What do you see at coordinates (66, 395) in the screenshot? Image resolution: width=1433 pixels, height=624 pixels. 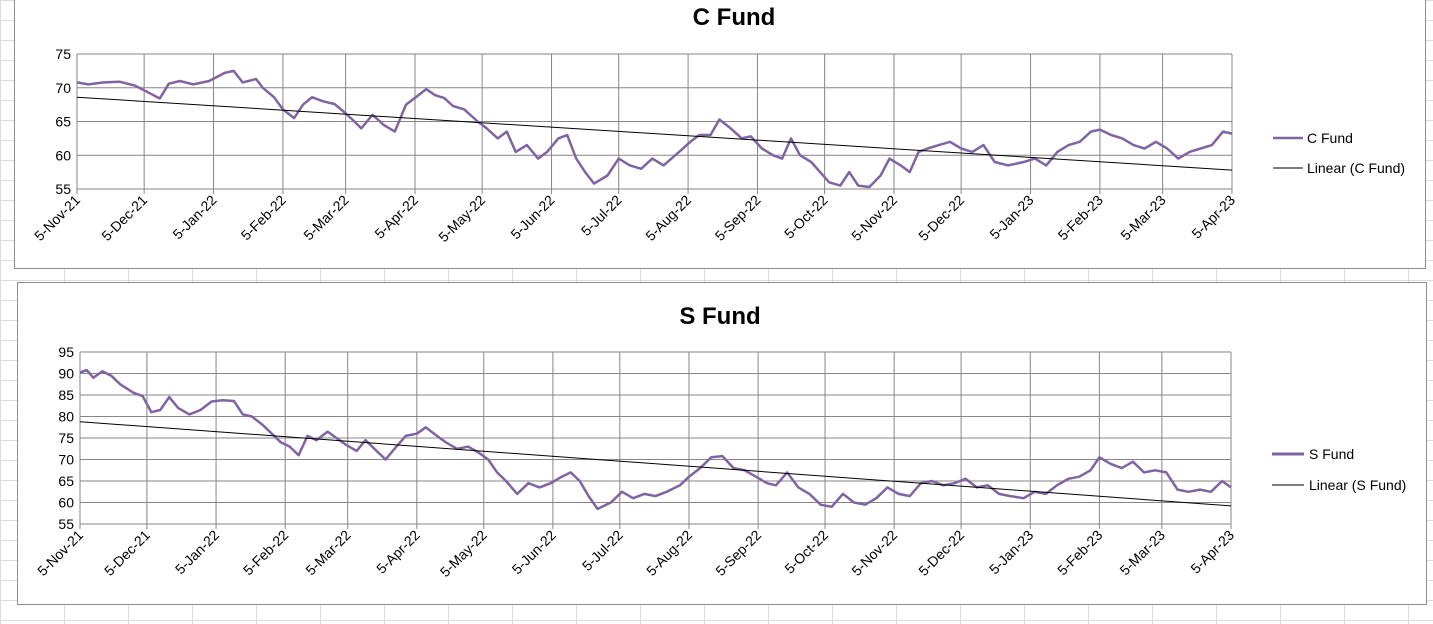 I see `y-tick-label: 85` at bounding box center [66, 395].